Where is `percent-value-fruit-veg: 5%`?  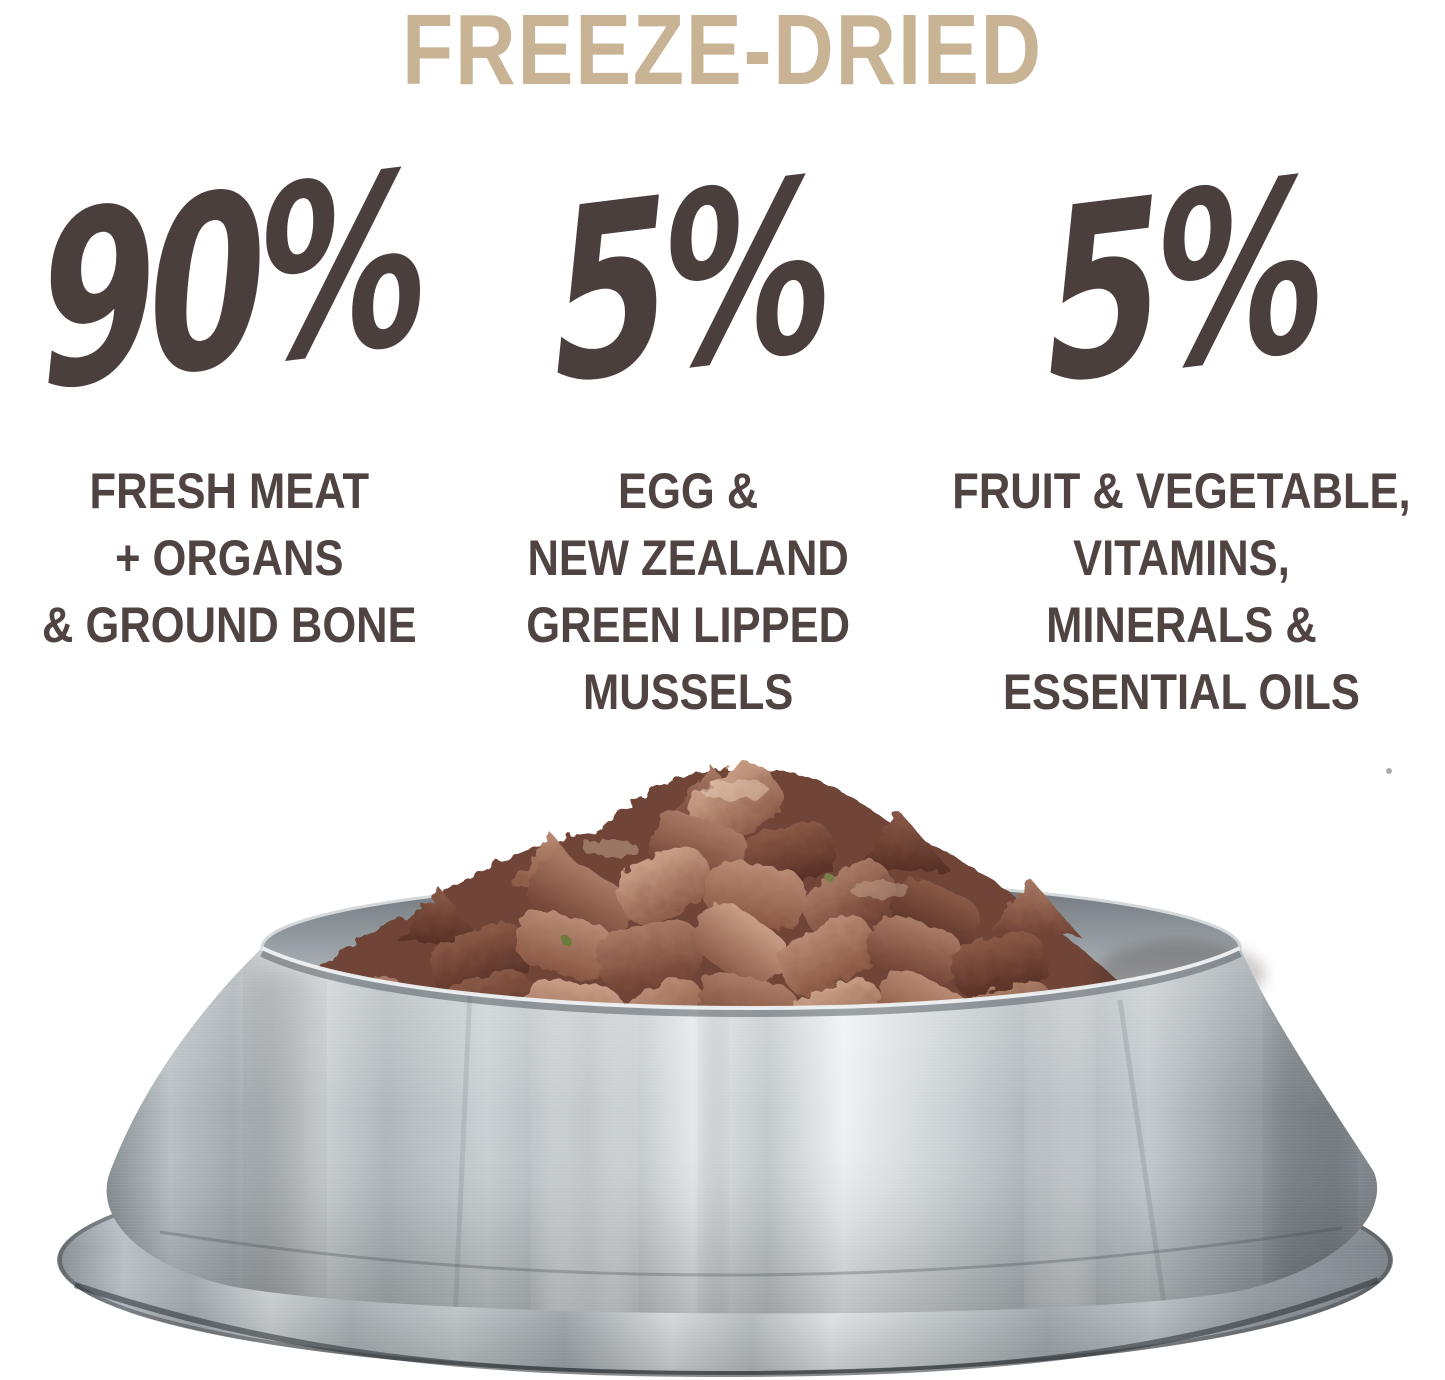
percent-value-fruit-veg: 5% is located at coordinates (1181, 282).